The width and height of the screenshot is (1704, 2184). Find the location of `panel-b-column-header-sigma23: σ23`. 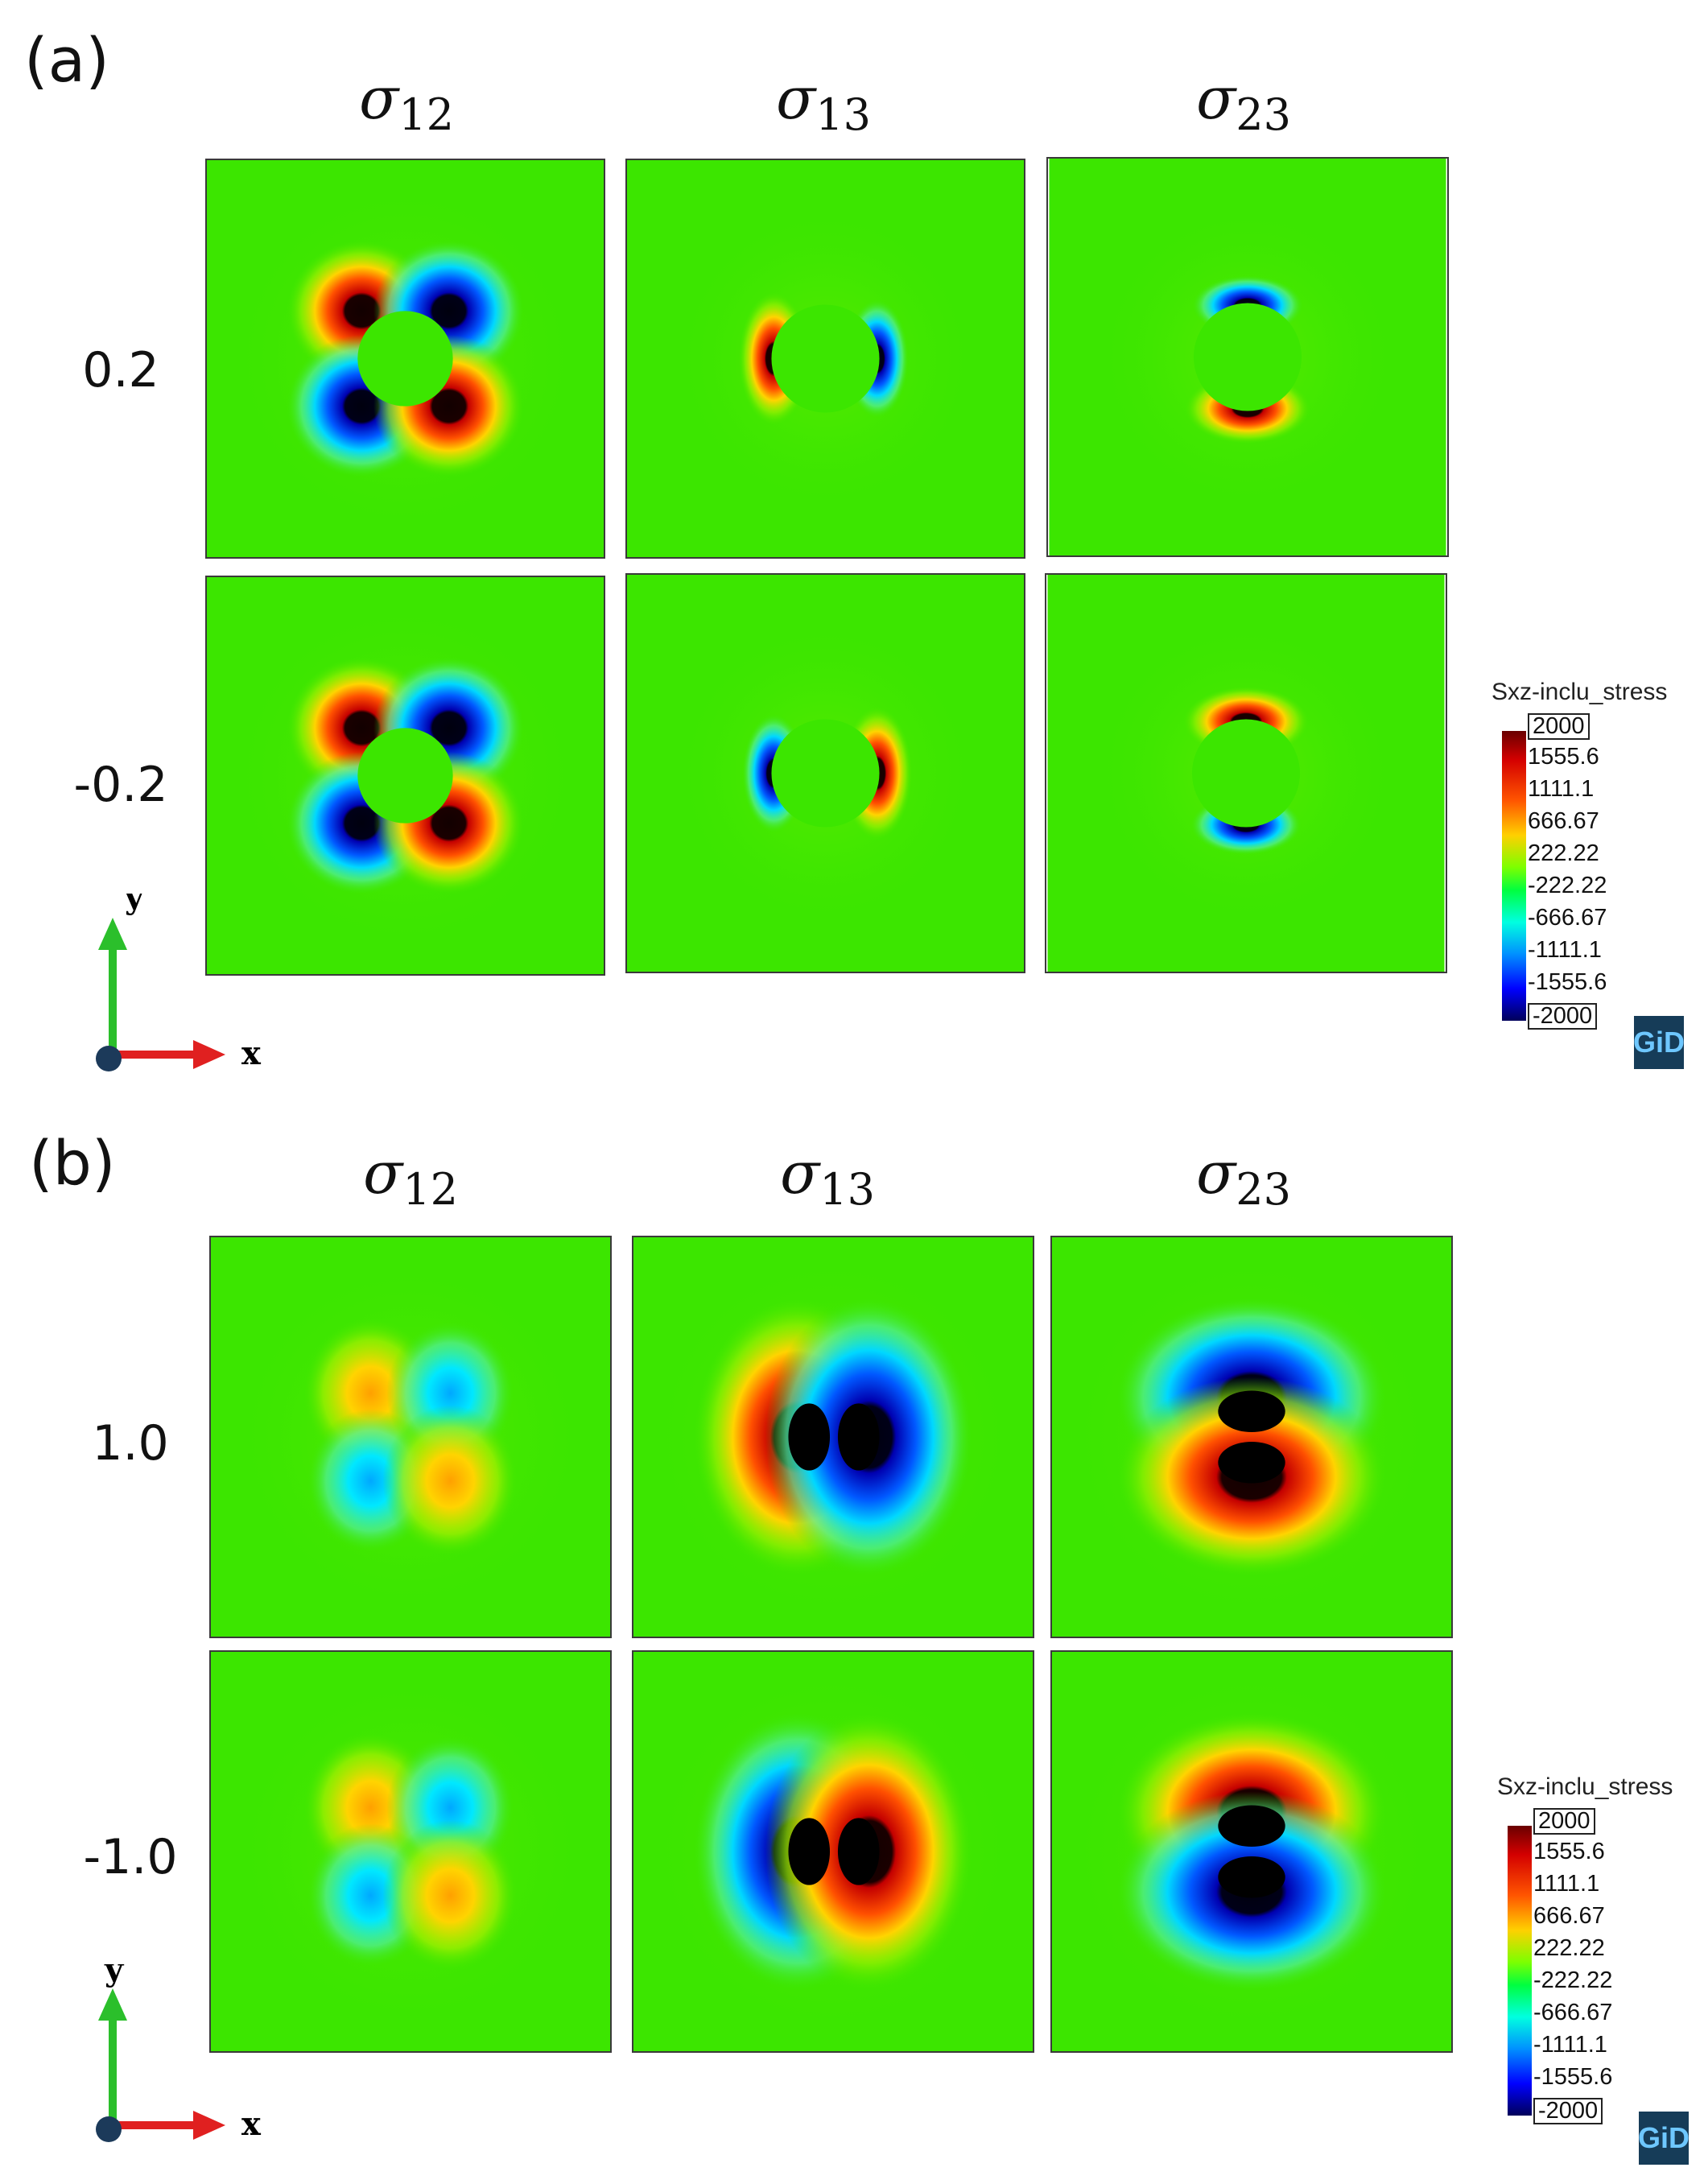

panel-b-column-header-sigma23: σ23 is located at coordinates (1243, 1177).